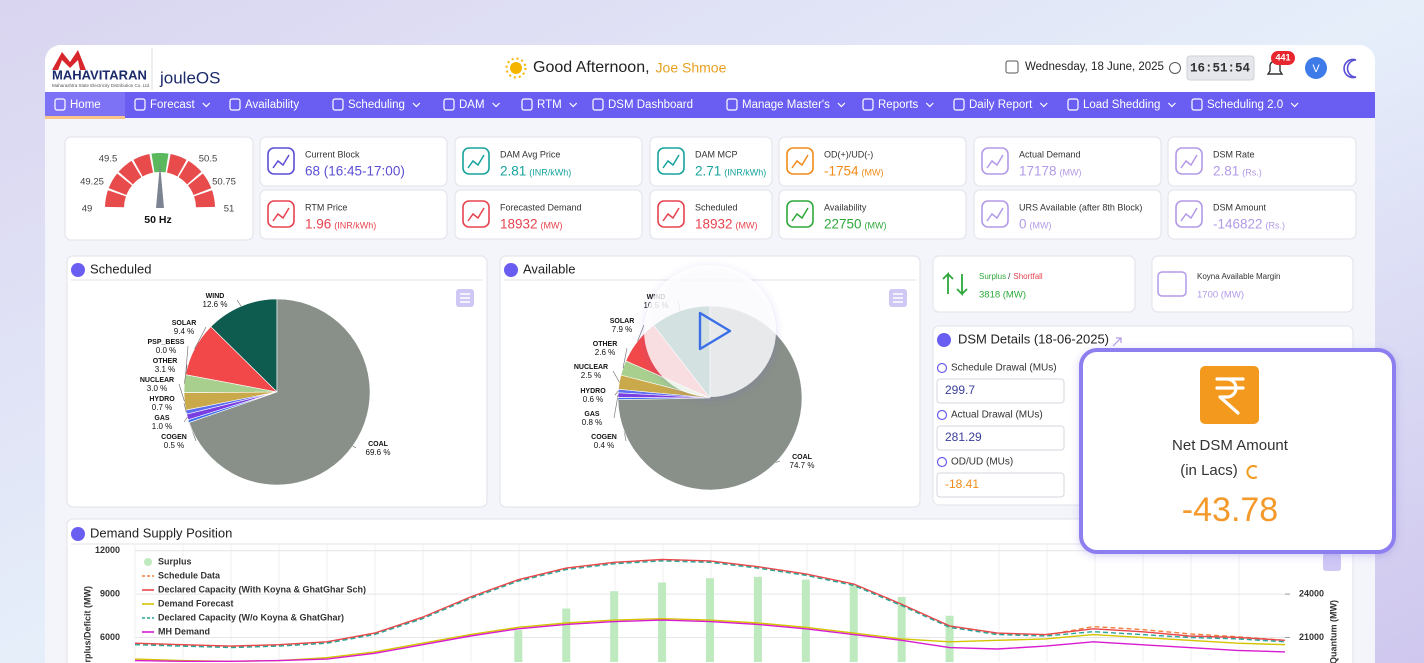 The height and width of the screenshot is (663, 1424). Describe the element at coordinates (1333, 631) in the screenshot. I see `y2-axis-label: Quantum (MW)` at that location.